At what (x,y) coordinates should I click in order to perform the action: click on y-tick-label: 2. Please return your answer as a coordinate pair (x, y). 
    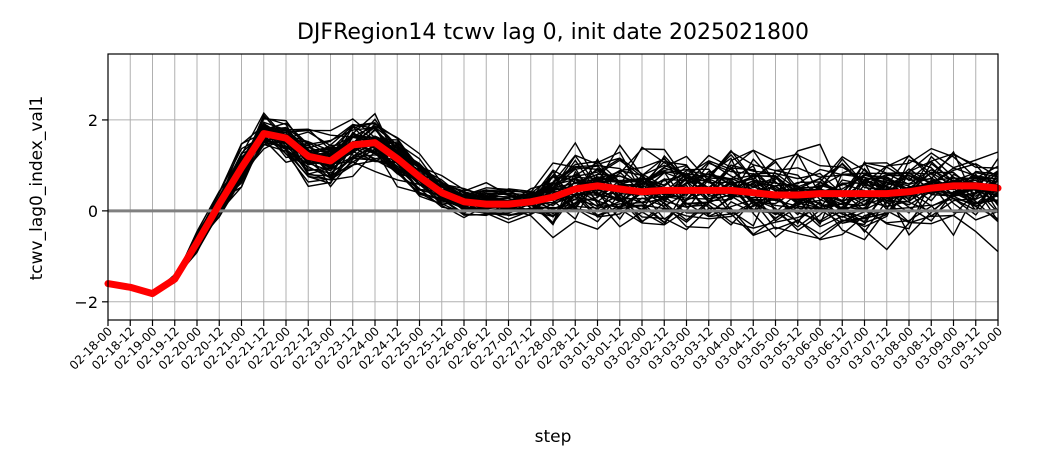
    Looking at the image, I should click on (93, 120).